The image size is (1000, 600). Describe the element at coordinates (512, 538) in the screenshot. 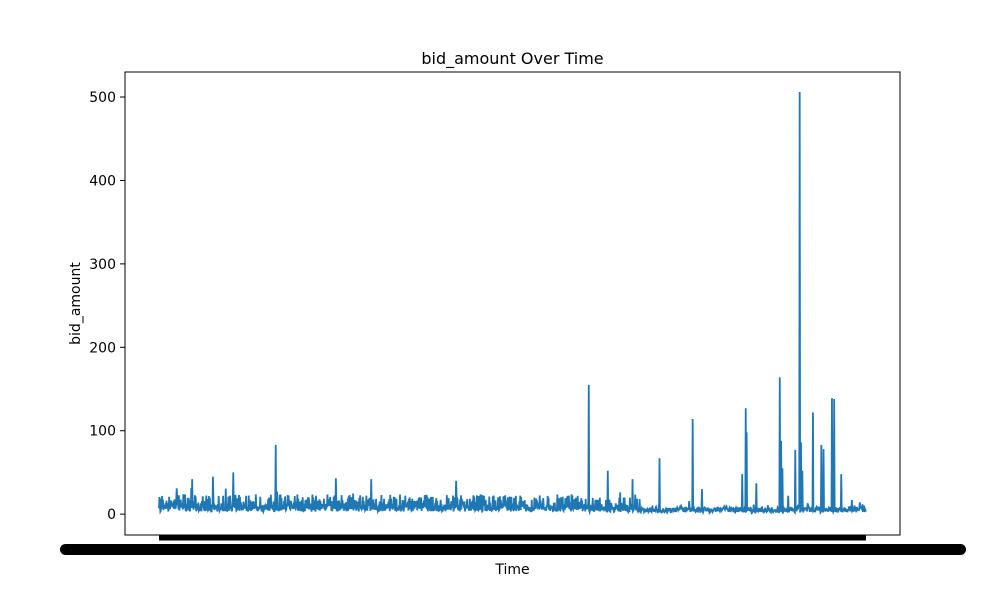

I see `x-tick-mark-band` at that location.